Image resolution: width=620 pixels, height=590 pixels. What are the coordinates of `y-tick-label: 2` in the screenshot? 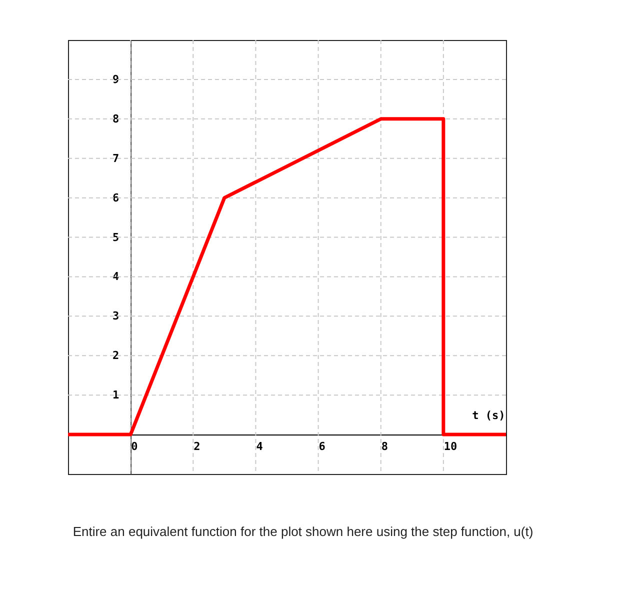 It's located at (116, 355).